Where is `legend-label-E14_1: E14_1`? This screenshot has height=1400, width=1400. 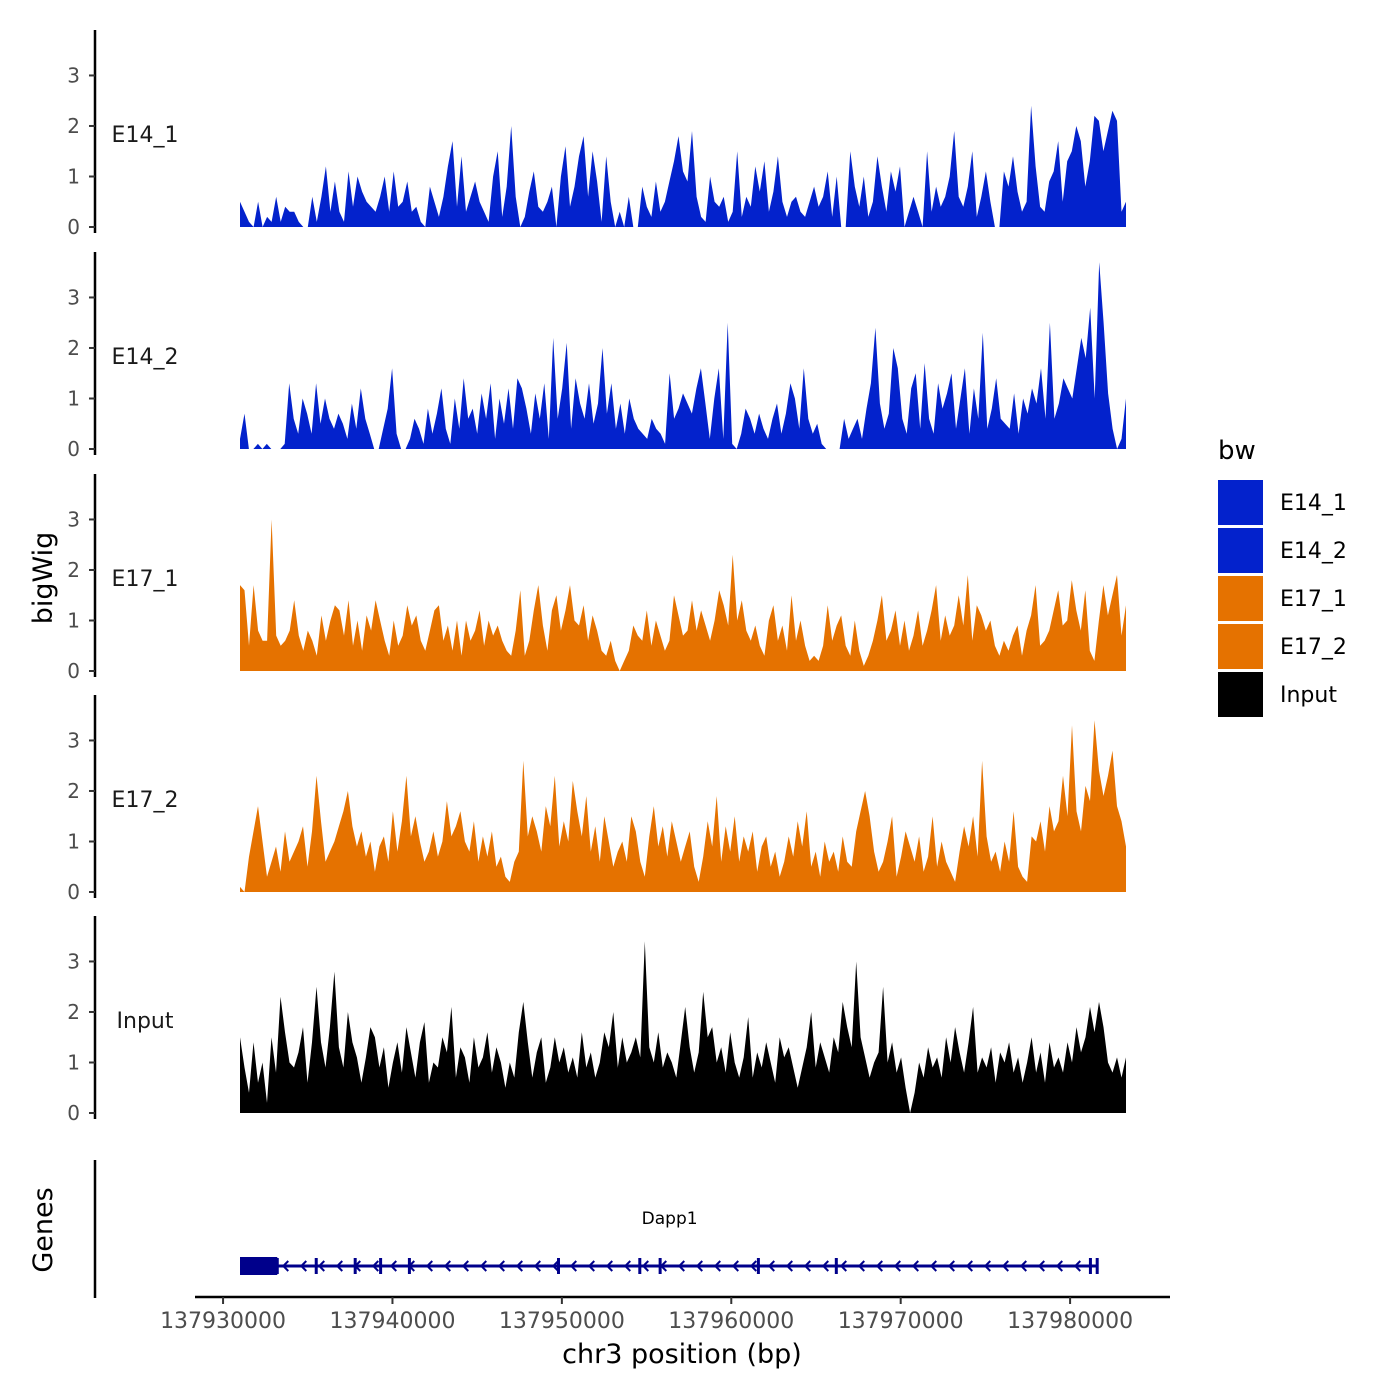
legend-label-E14_1: E14_1 is located at coordinates (1313, 503).